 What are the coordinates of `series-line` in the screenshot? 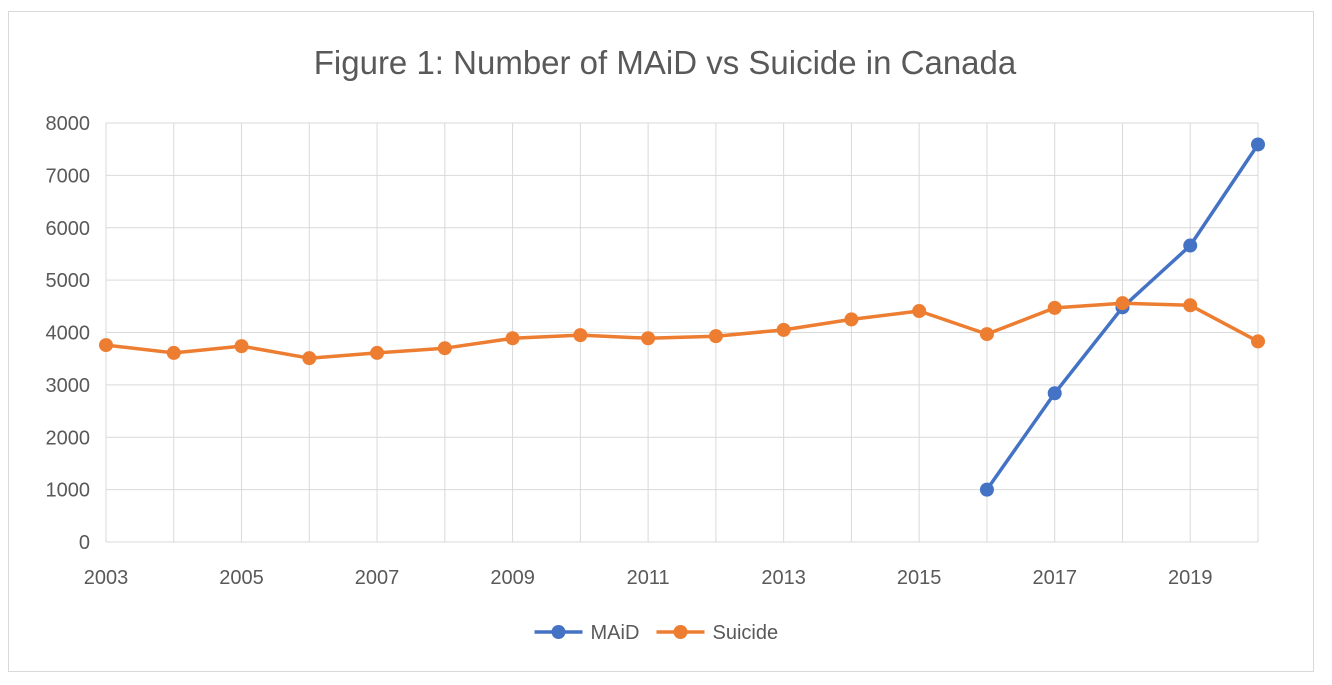 It's located at (682, 330).